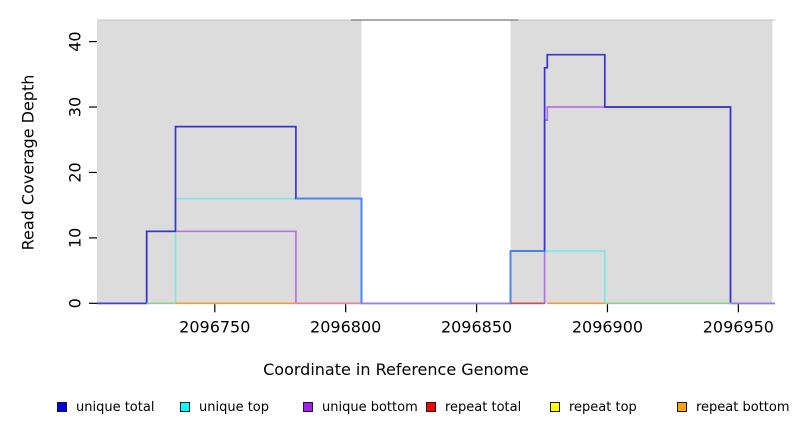  What do you see at coordinates (345, 326) in the screenshot?
I see `x-tick-label: 2096800` at bounding box center [345, 326].